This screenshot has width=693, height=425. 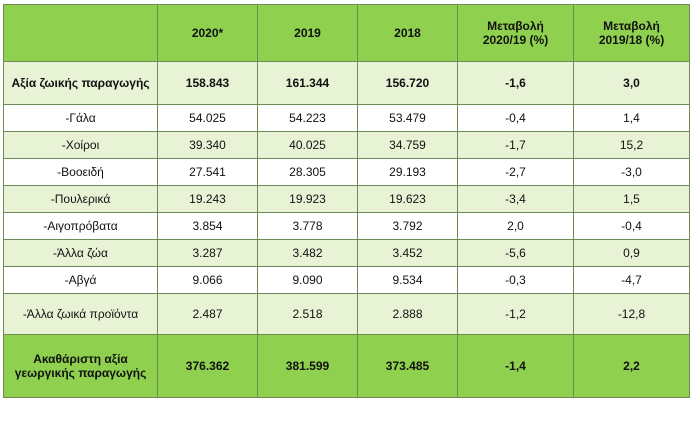 What do you see at coordinates (407, 33) in the screenshot?
I see `header-2018: 2018` at bounding box center [407, 33].